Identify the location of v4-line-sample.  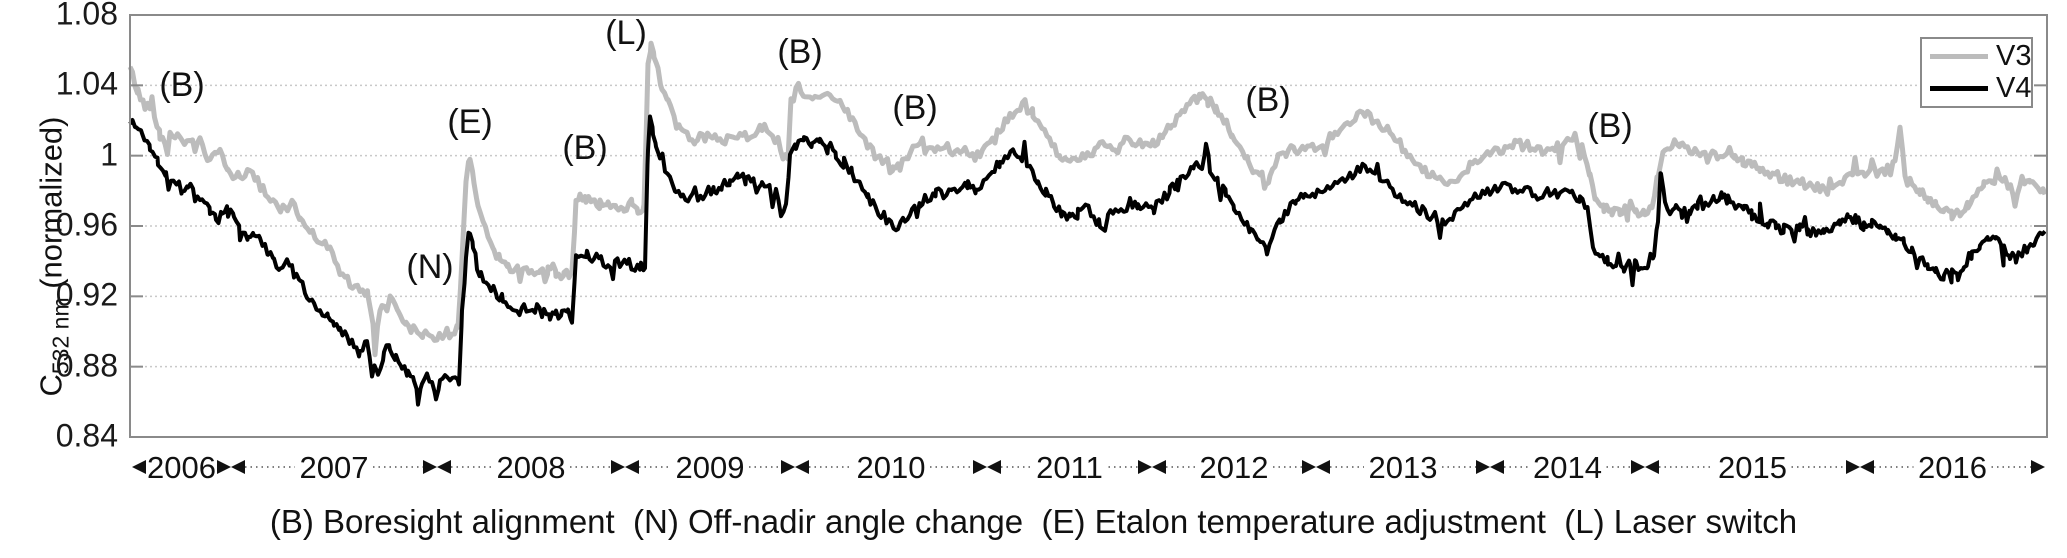
(1959, 88).